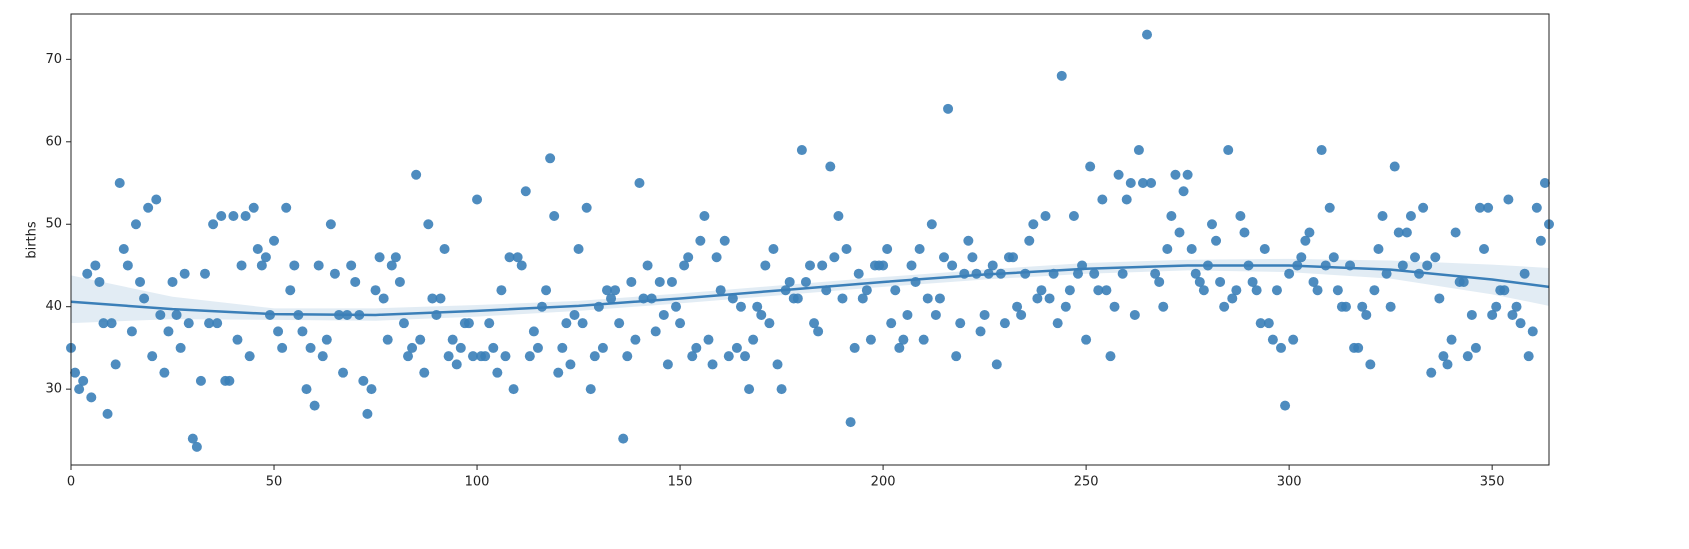 The image size is (1689, 549). What do you see at coordinates (680, 482) in the screenshot?
I see `x-tick-label: 150` at bounding box center [680, 482].